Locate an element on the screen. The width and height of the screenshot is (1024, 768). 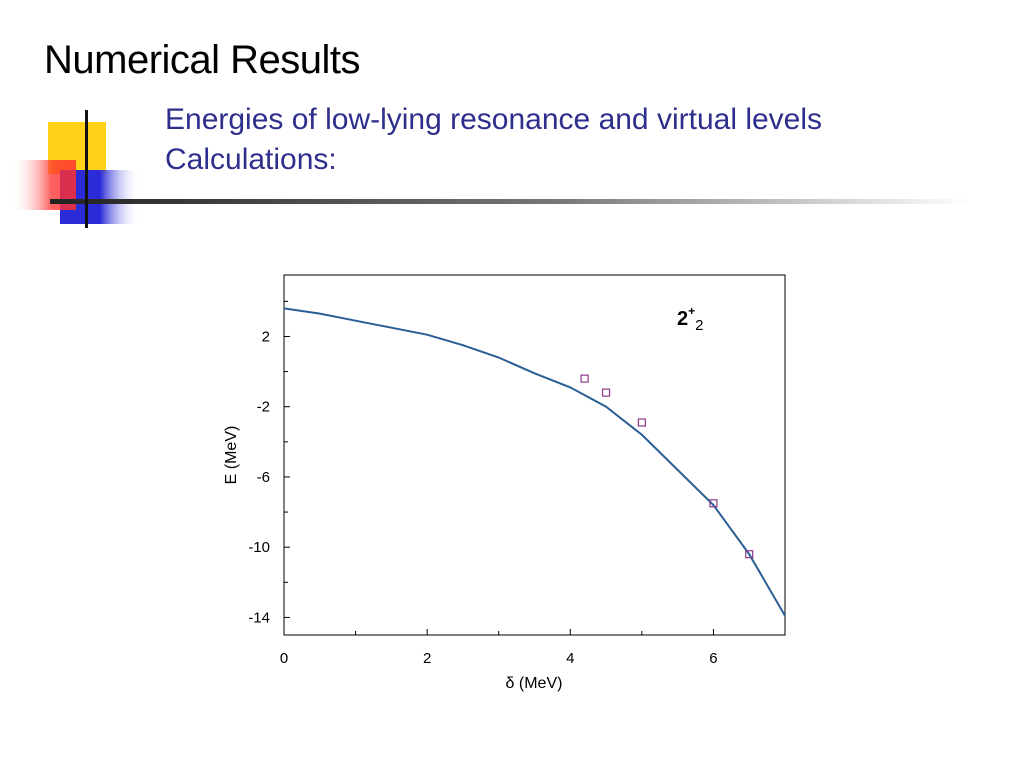
level-label-sub: 2 is located at coordinates (699, 325).